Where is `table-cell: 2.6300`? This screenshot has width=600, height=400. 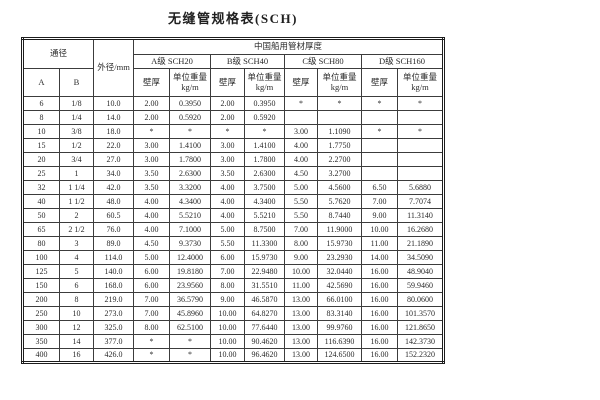 table-cell: 2.6300 is located at coordinates (265, 173).